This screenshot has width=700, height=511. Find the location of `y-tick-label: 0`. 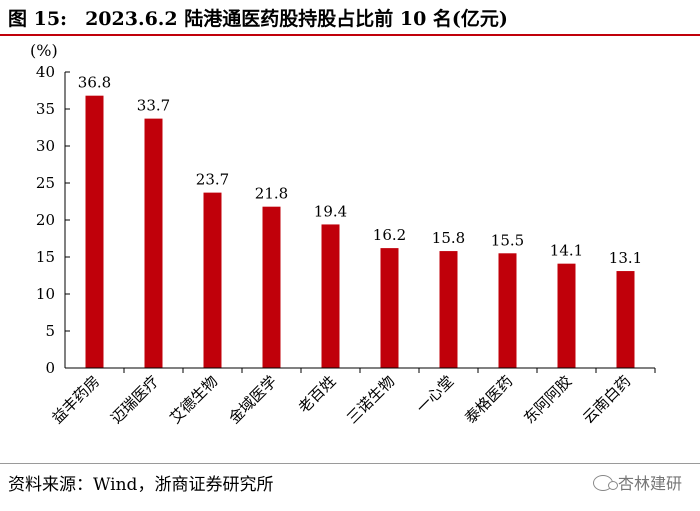

y-tick-label: 0 is located at coordinates (50, 368).